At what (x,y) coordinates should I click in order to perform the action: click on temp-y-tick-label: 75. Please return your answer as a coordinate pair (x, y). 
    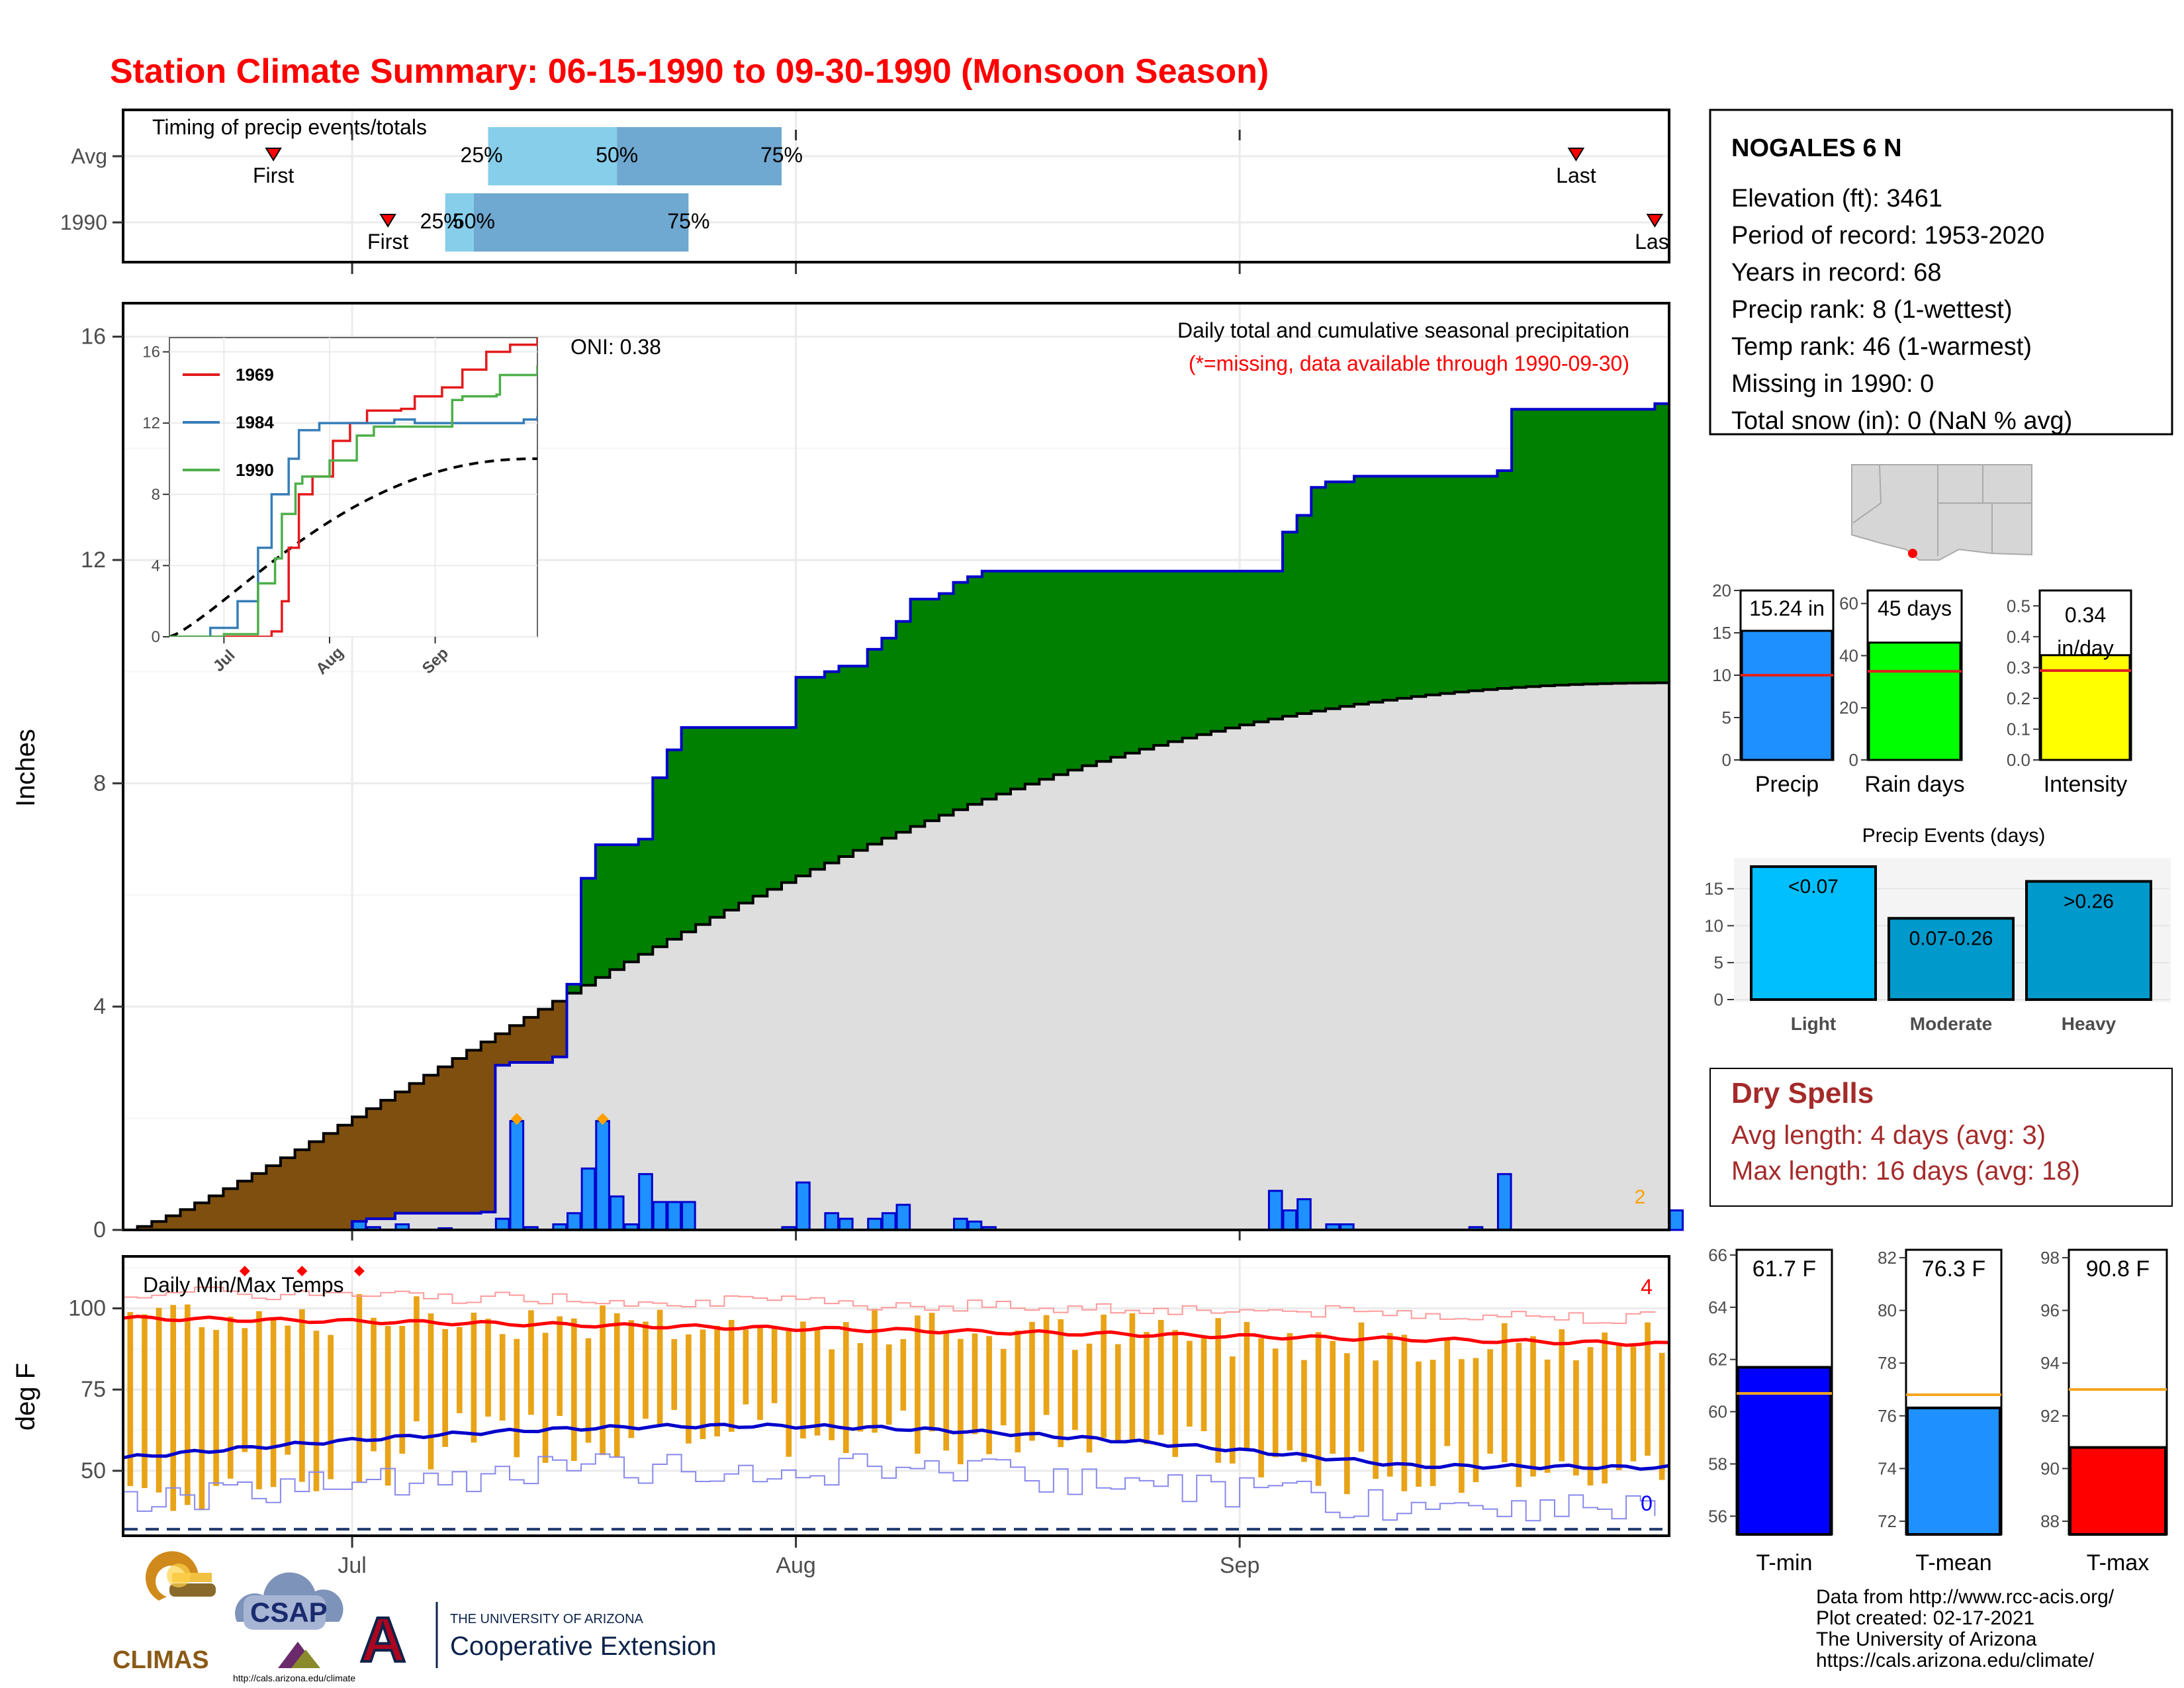
    Looking at the image, I should click on (93, 1389).